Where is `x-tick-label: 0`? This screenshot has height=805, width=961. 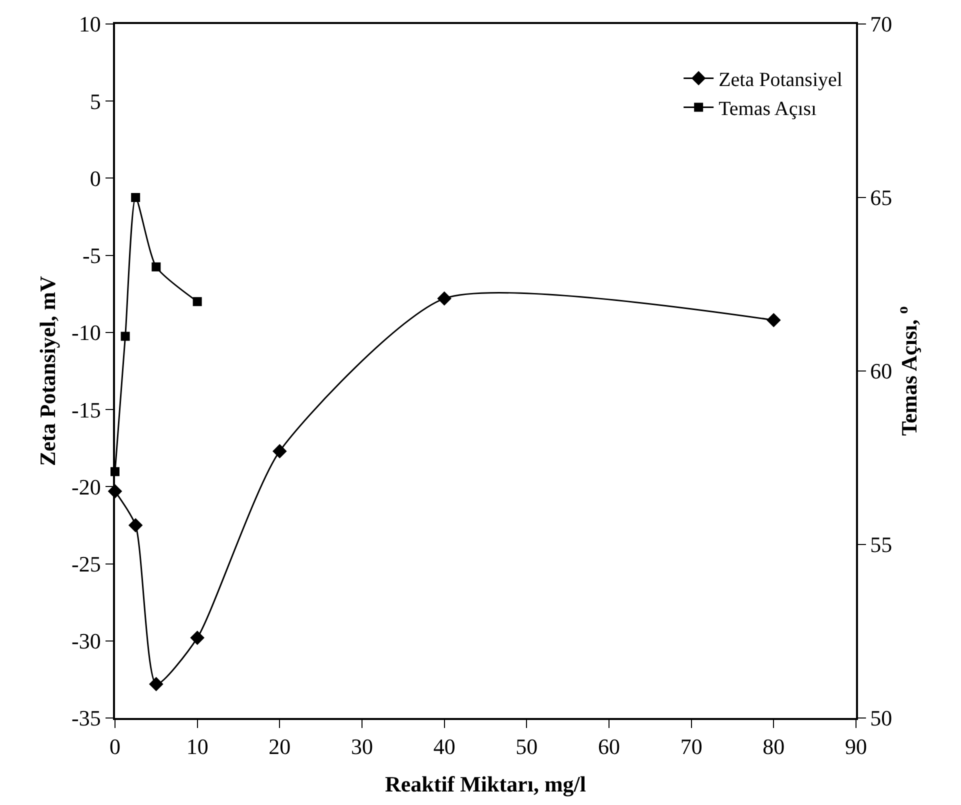
x-tick-label: 0 is located at coordinates (115, 747).